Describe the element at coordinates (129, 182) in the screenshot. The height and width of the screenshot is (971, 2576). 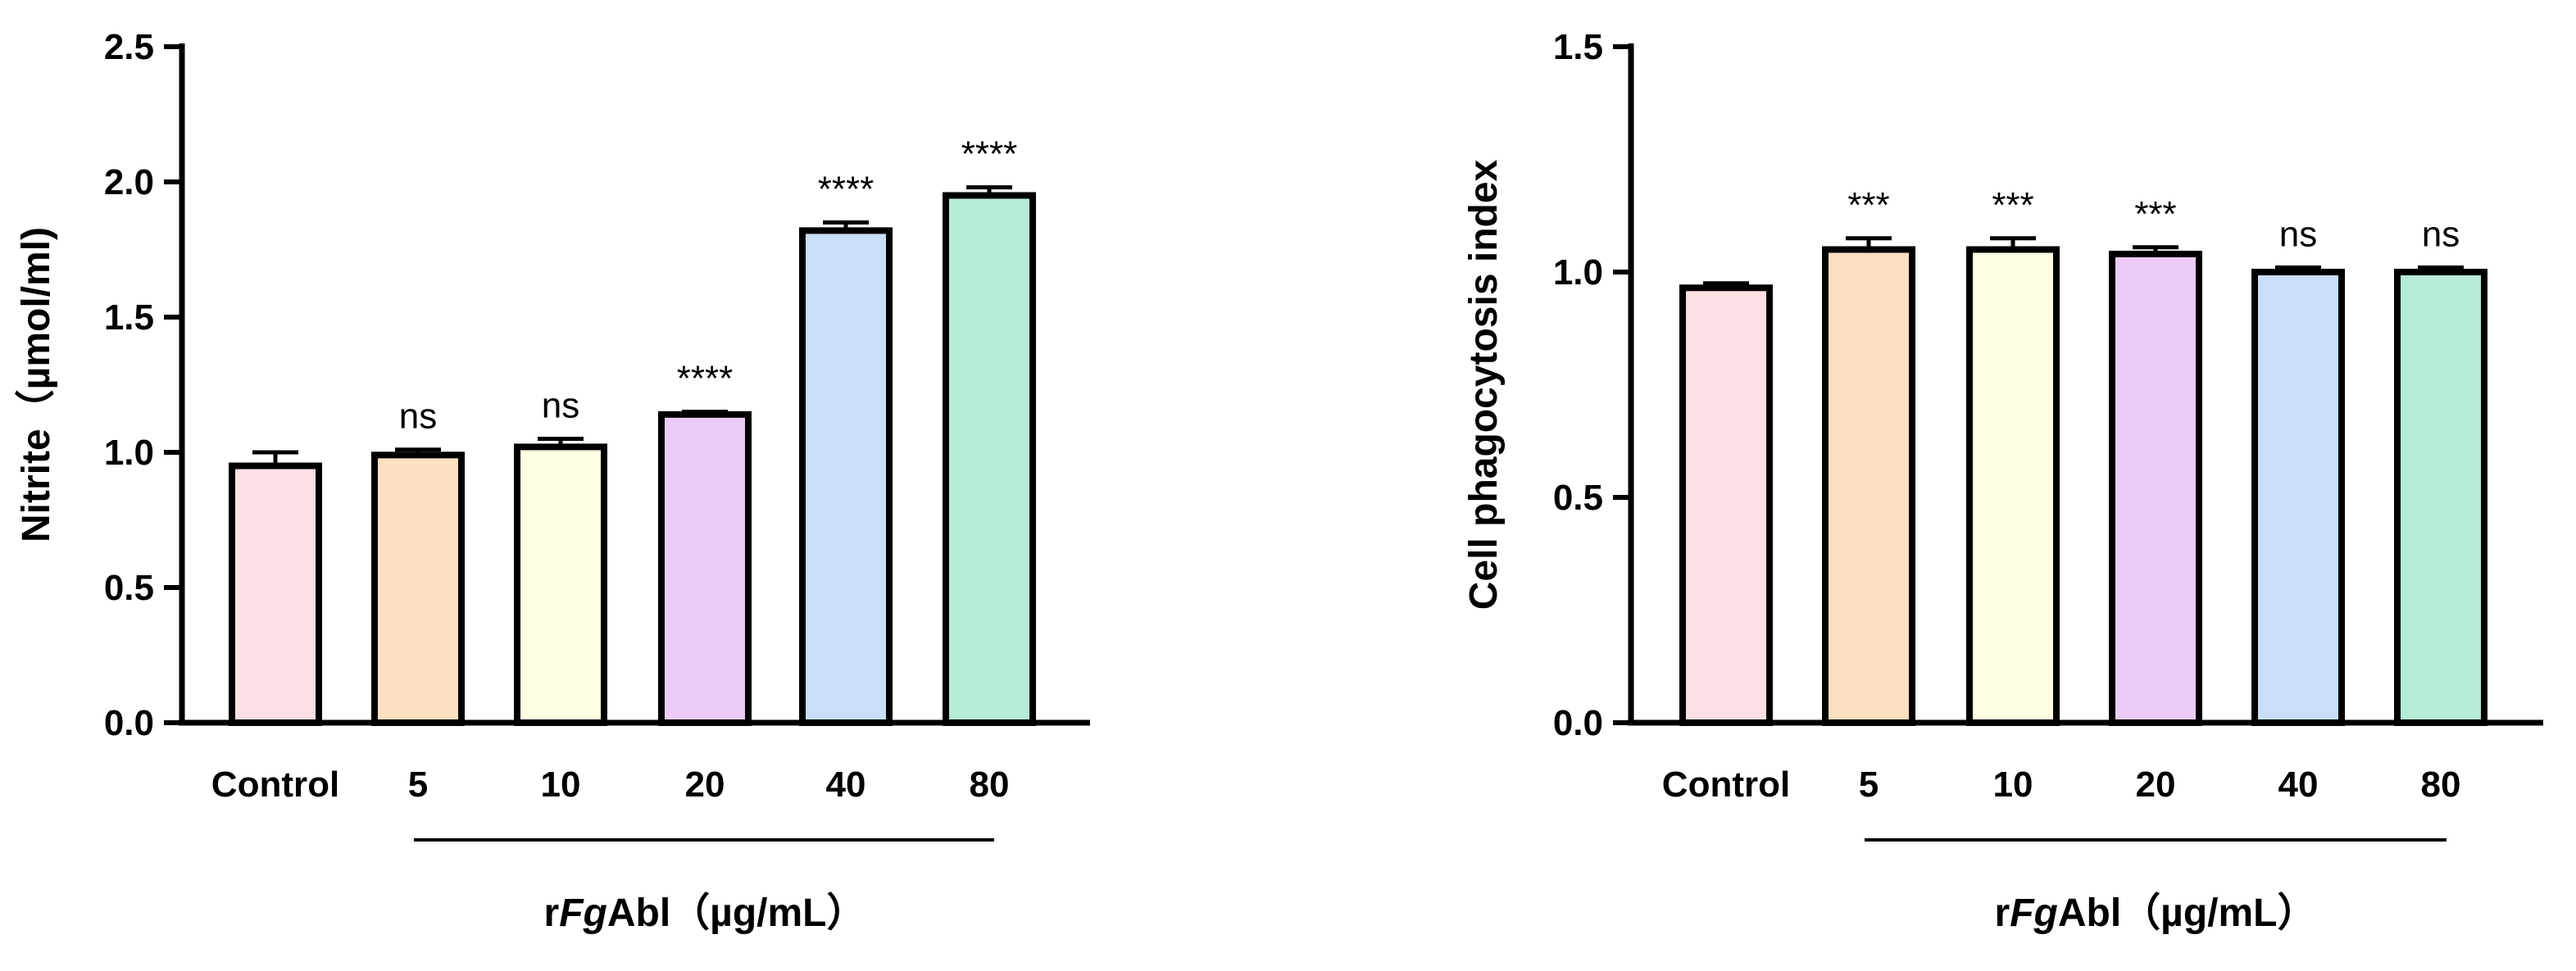
I see `y-tick-label: 2.0` at that location.